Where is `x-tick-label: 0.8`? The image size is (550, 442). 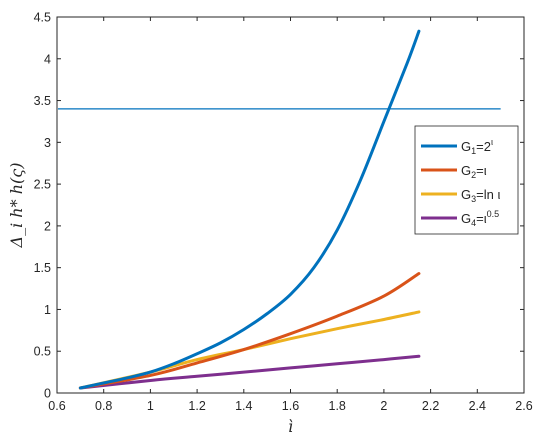 x-tick-label: 0.8 is located at coordinates (103, 406).